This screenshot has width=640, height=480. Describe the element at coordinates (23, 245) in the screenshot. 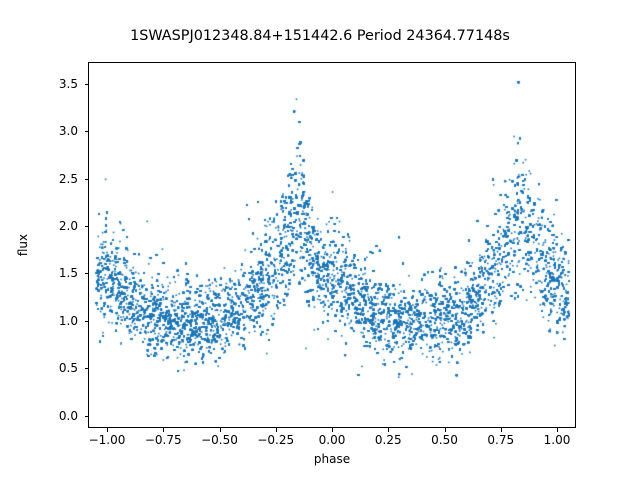

I see `y-axis-label: flux` at that location.